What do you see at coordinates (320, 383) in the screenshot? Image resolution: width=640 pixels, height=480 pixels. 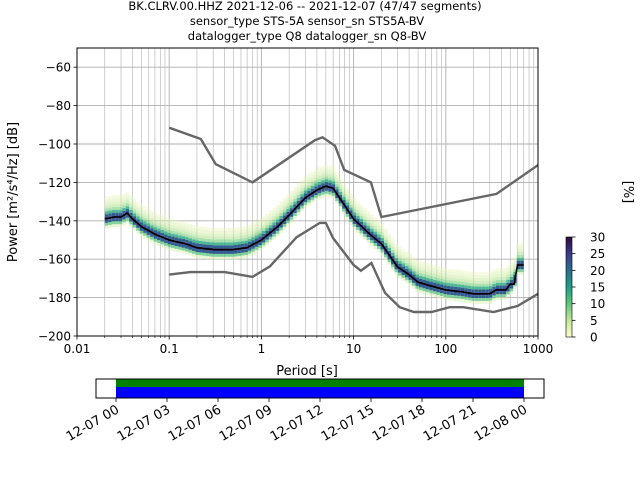 I see `timeline-bar-data-available` at bounding box center [320, 383].